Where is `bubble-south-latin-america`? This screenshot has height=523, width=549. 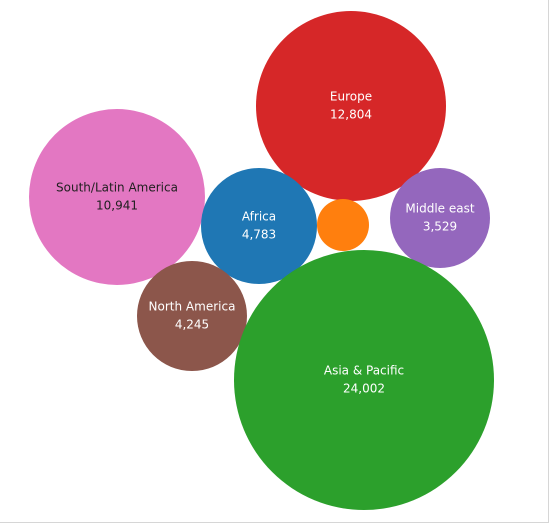 bubble-south-latin-america is located at coordinates (117, 197).